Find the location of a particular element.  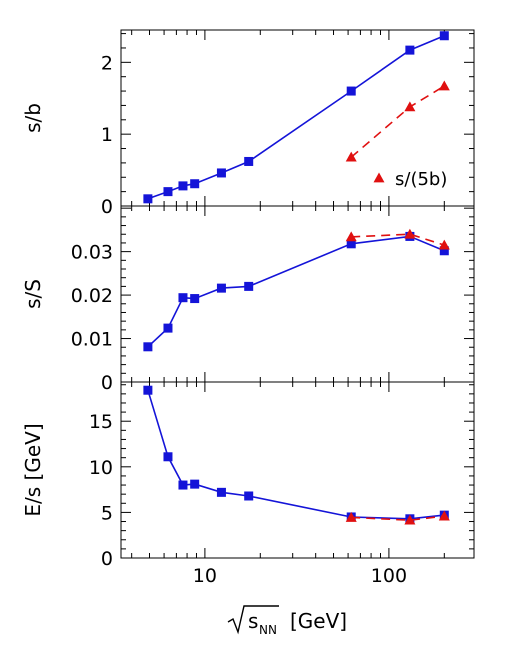

y-tick-label: 0.01 is located at coordinates (92, 340).